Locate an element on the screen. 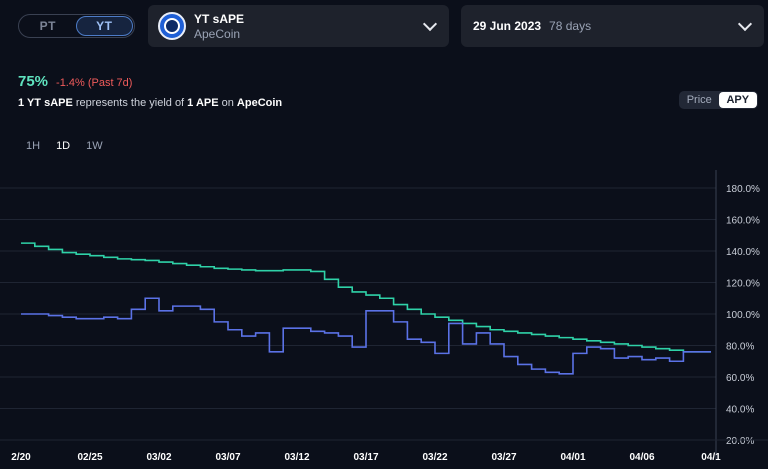  x-tick-label: 03/27 is located at coordinates (503, 457).